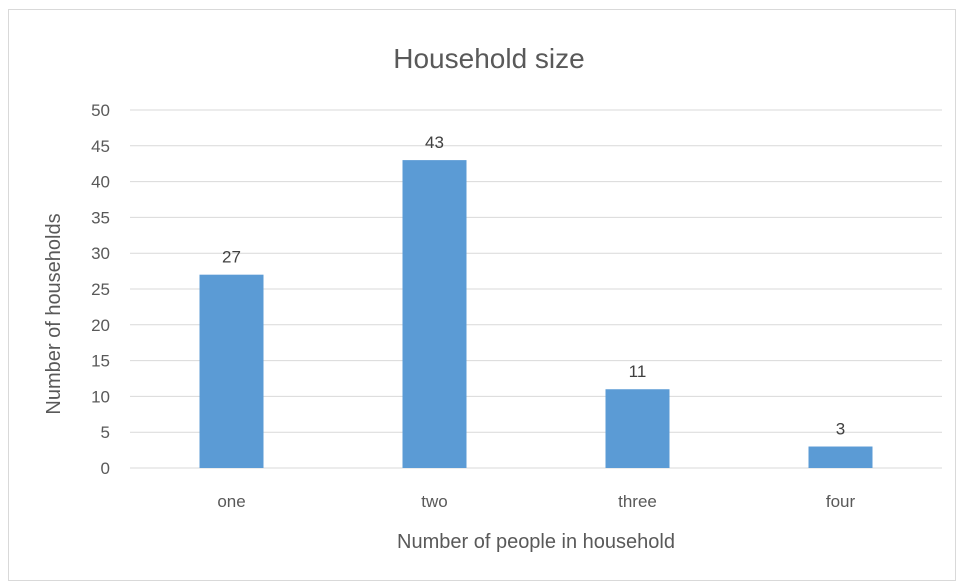 The width and height of the screenshot is (958, 583). Describe the element at coordinates (54, 313) in the screenshot. I see `y-axis-title: Number of households` at that location.